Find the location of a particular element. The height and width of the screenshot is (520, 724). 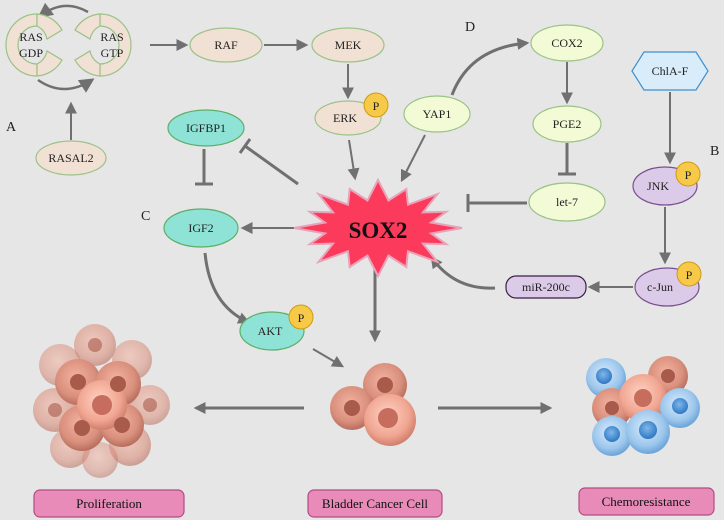

akt-phospho-label: P is located at coordinates (301, 318).